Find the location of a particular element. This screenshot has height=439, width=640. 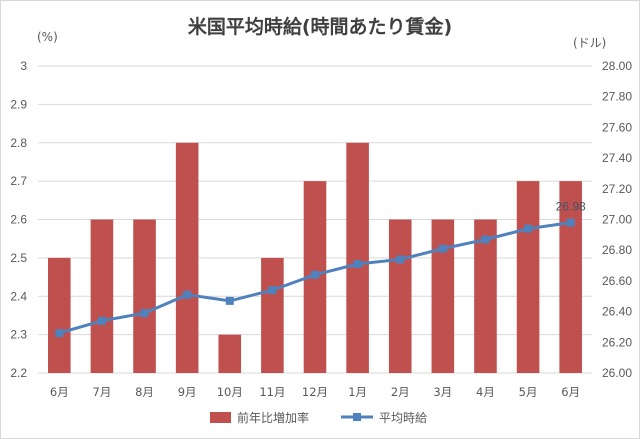

data-label: 26.98 is located at coordinates (571, 207).